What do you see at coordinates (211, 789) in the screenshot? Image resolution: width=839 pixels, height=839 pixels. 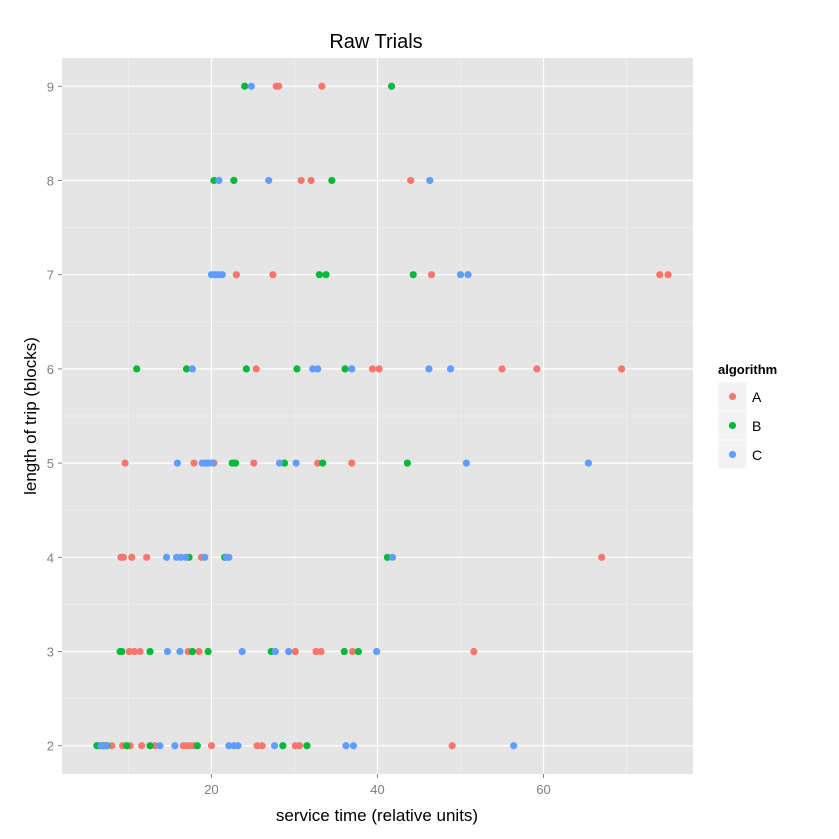 I see `x-tick-label: 20` at bounding box center [211, 789].